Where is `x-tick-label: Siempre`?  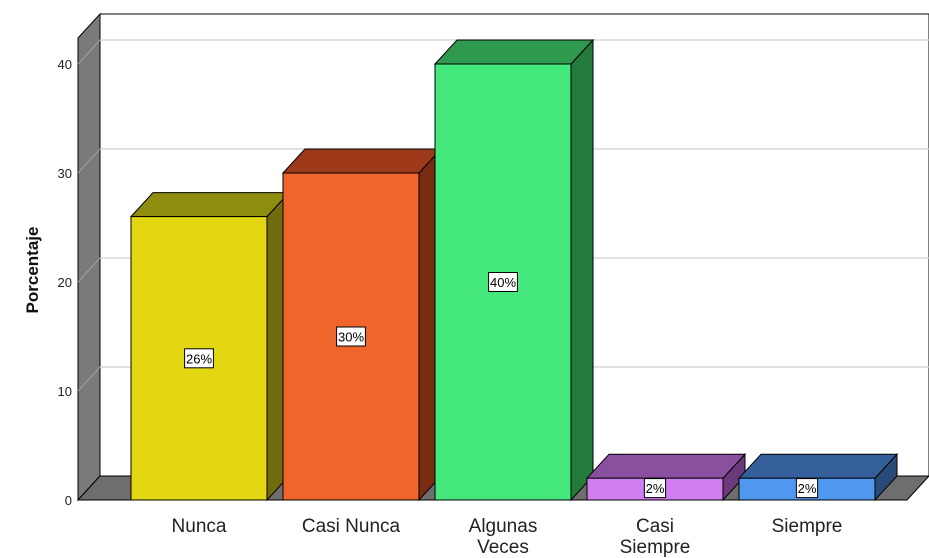 x-tick-label: Siempre is located at coordinates (807, 526).